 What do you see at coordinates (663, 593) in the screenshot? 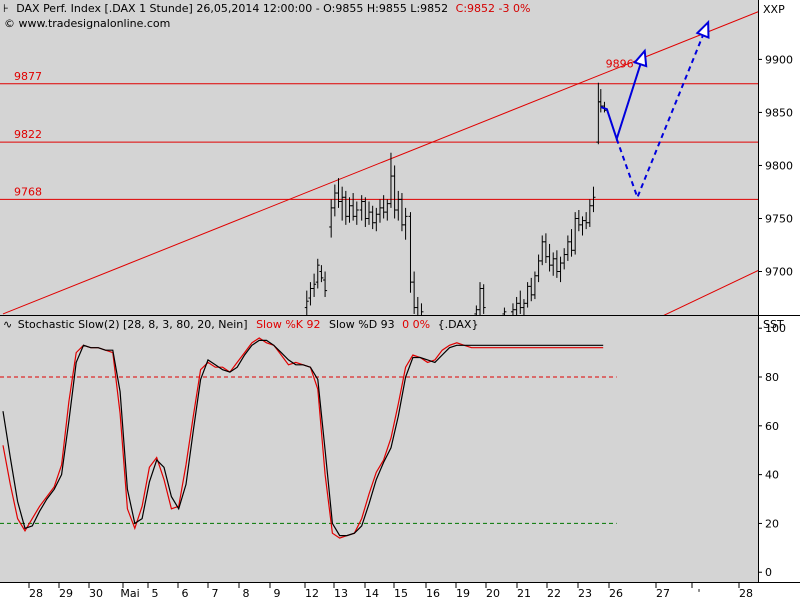
I see `time-tick-label: 27` at bounding box center [663, 593].